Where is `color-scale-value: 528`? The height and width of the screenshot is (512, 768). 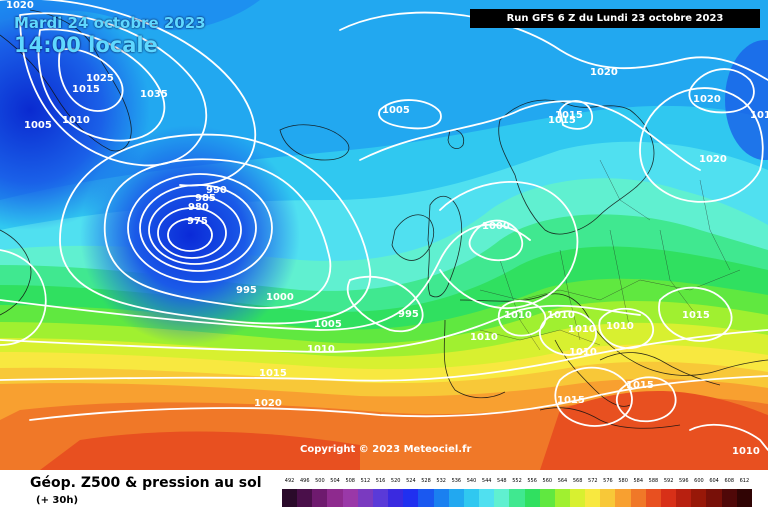
color-scale-value: 528 is located at coordinates (426, 481).